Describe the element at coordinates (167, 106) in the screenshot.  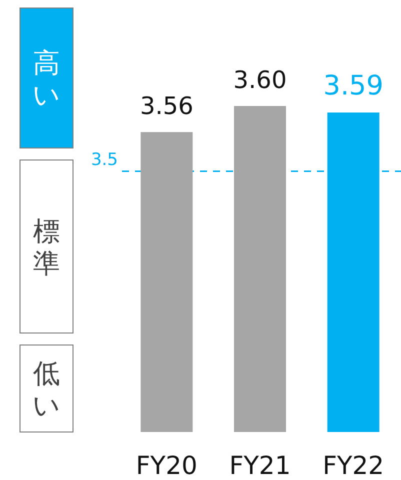
I see `data-label: 3.56` at that location.